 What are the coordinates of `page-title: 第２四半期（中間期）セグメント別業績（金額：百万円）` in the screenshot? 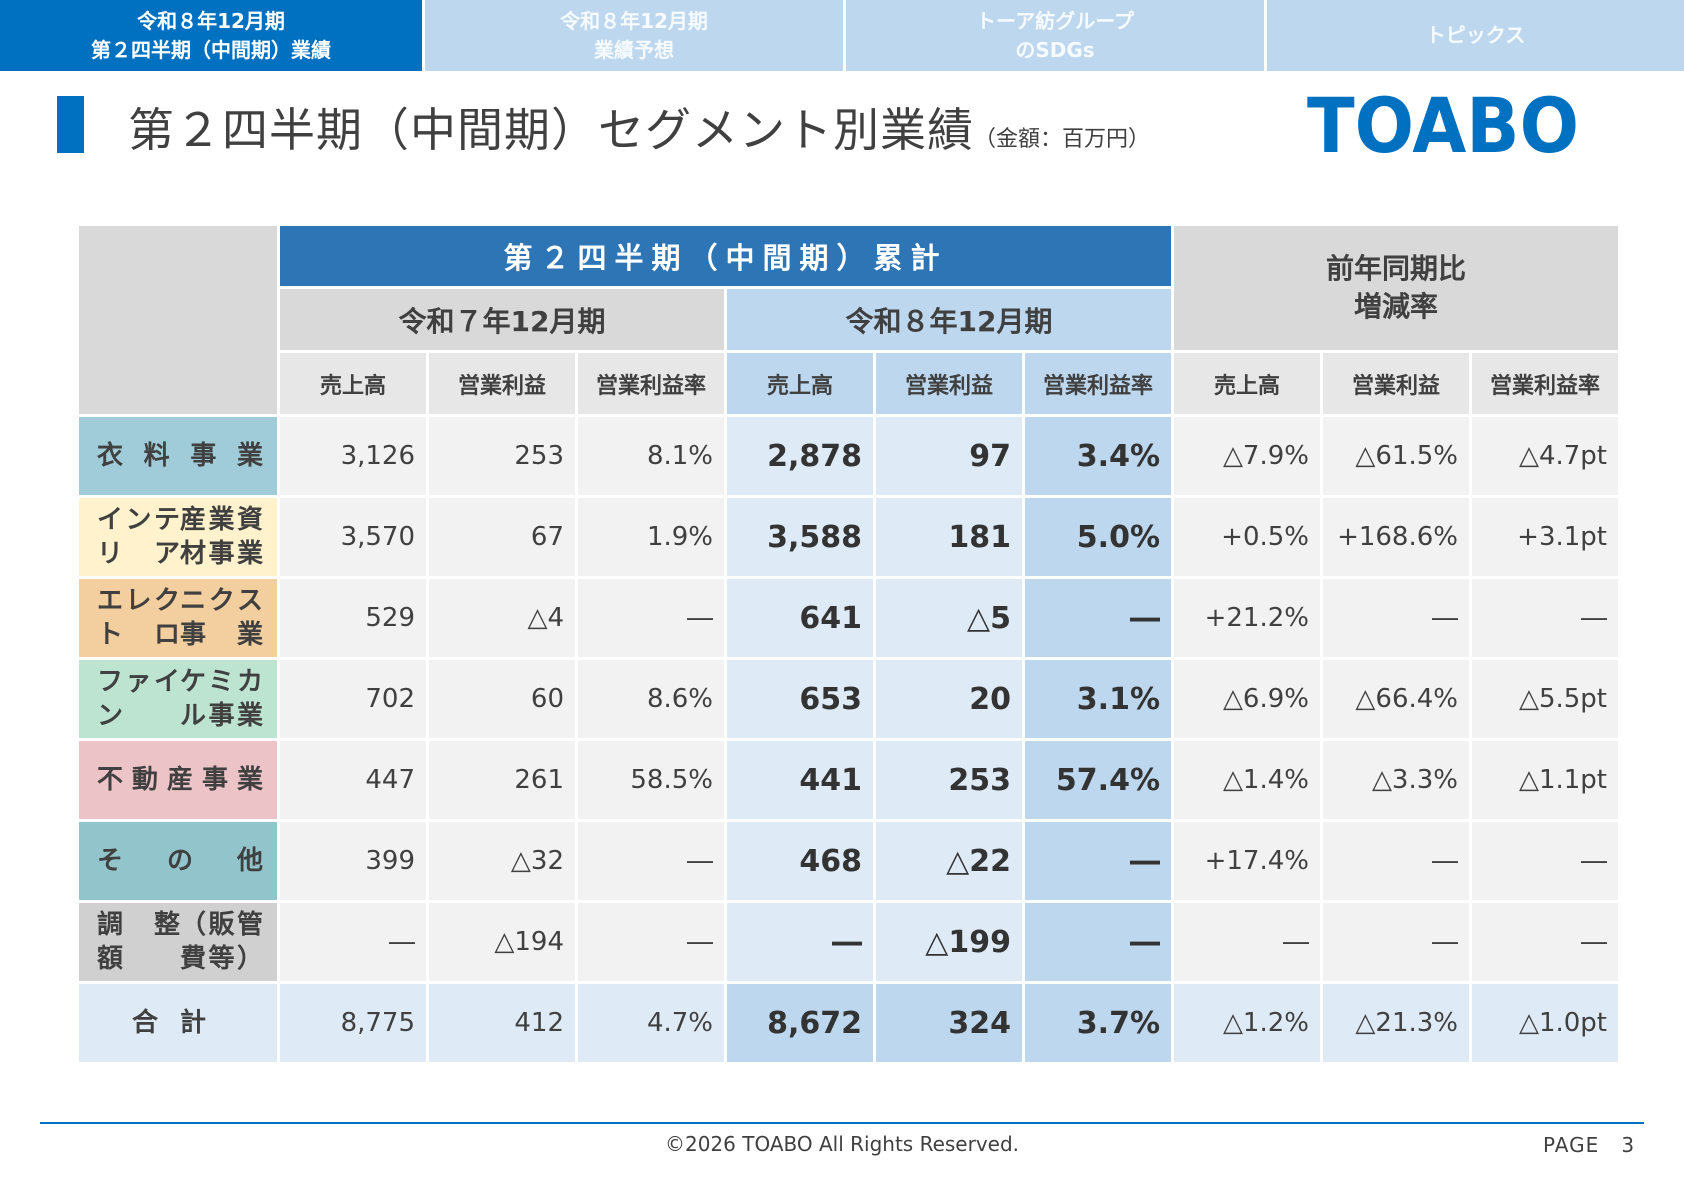 It's located at (639, 127).